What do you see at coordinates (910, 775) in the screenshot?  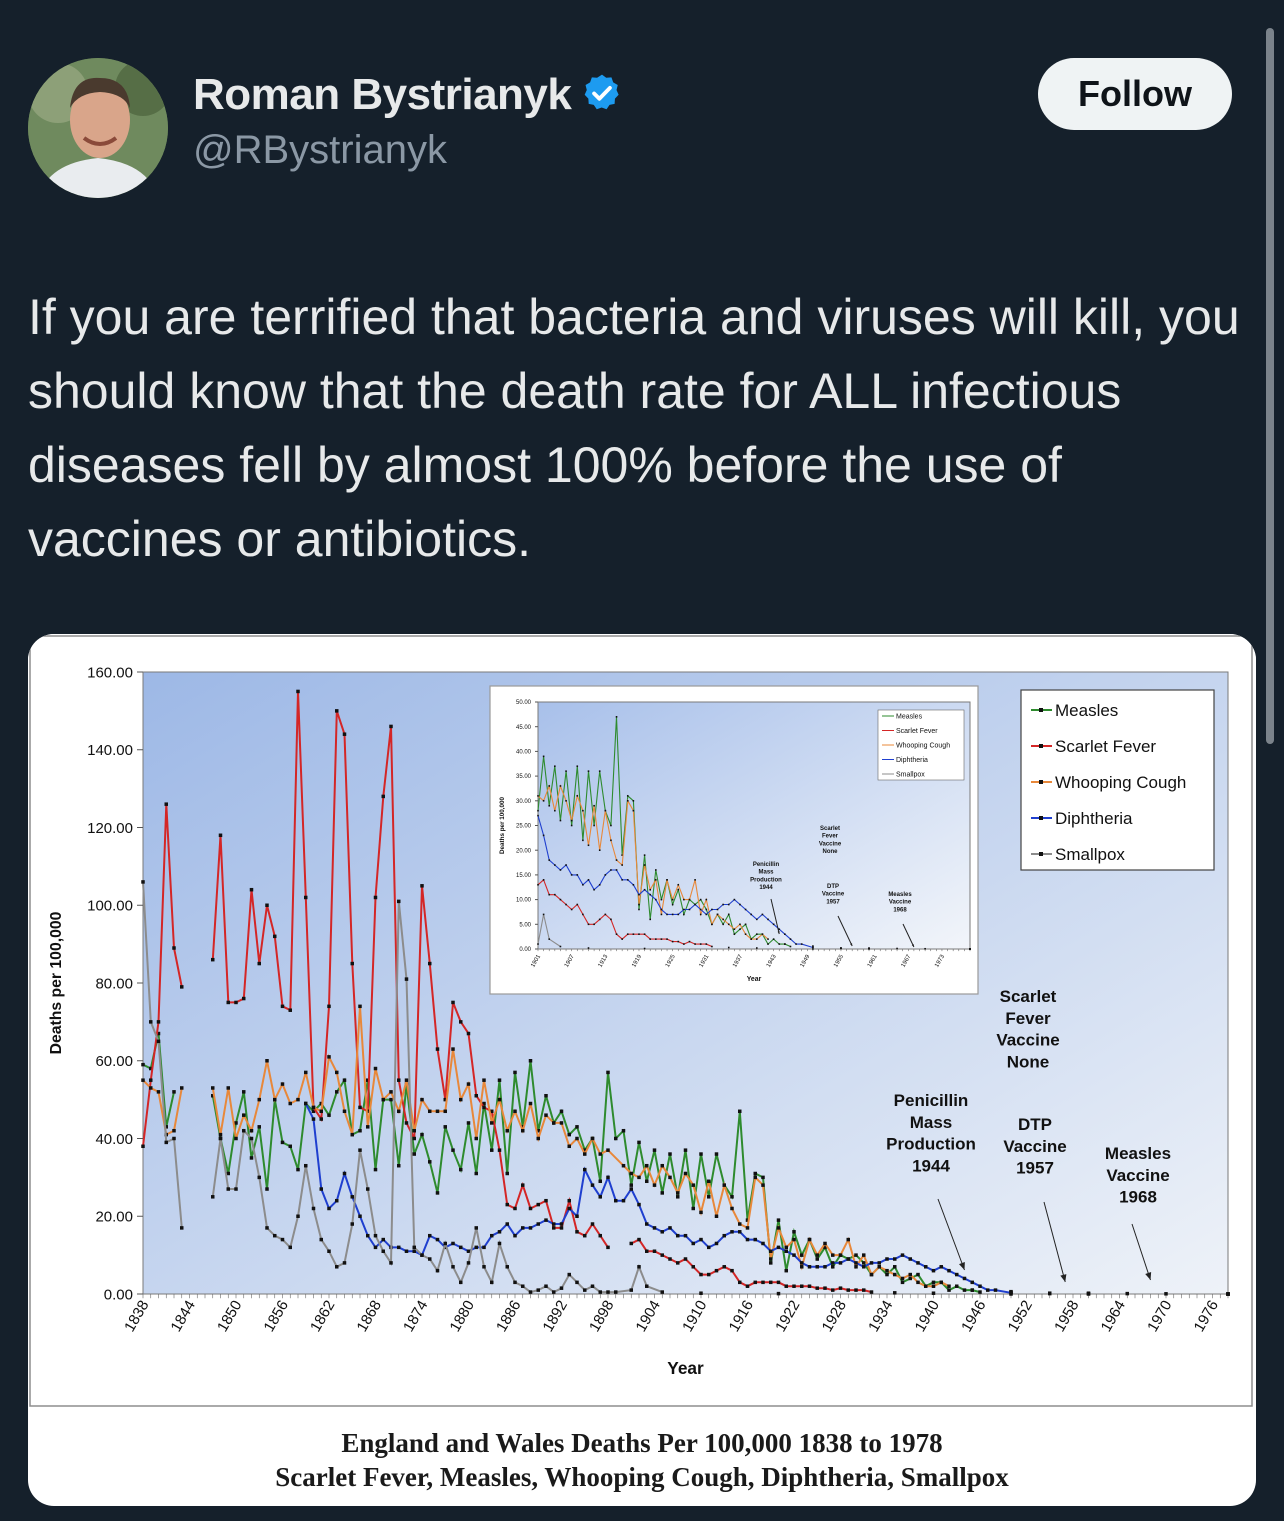 I see `inset-legend-label: Smallpox` at bounding box center [910, 775].